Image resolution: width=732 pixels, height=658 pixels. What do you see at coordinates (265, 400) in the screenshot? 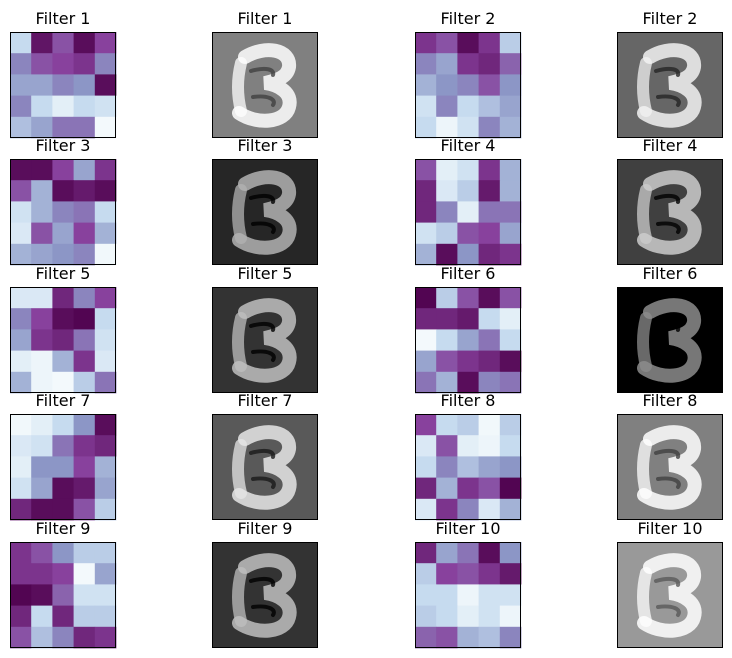
I see `panel-title: Filter 7` at bounding box center [265, 400].